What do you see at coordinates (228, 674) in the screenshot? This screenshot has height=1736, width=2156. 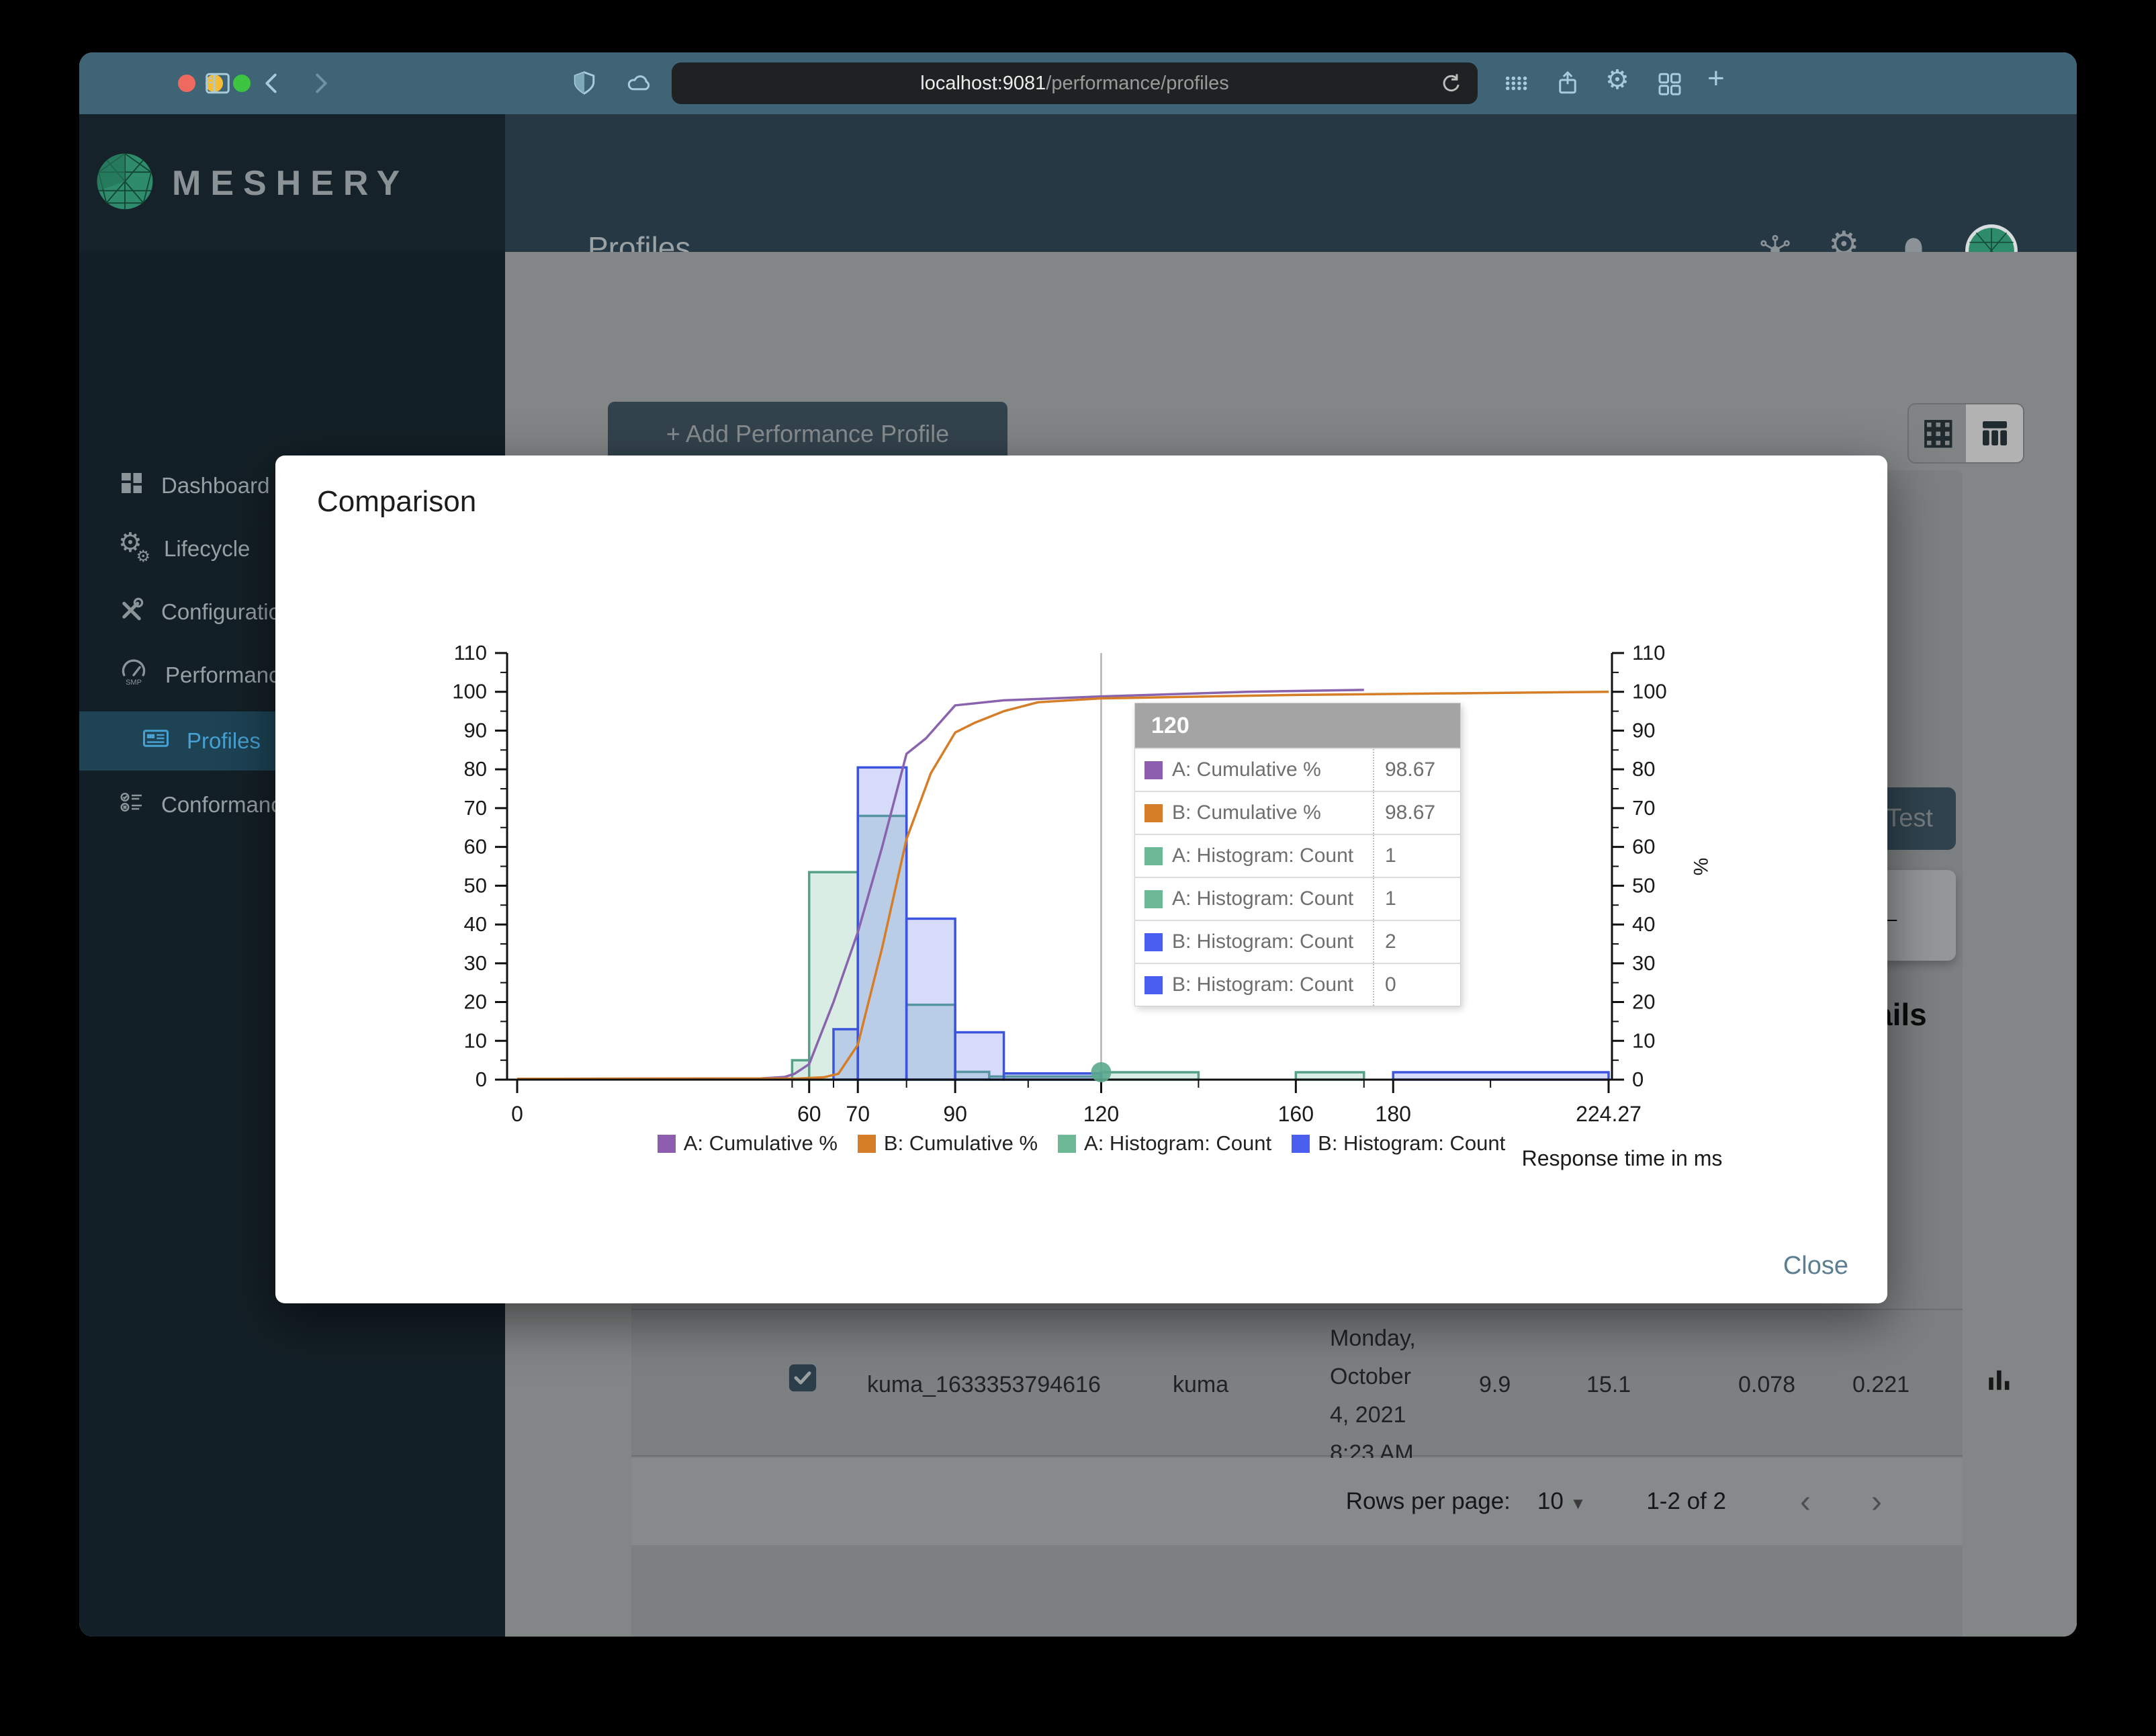 I see `sidebar-item-label: Performance` at bounding box center [228, 674].